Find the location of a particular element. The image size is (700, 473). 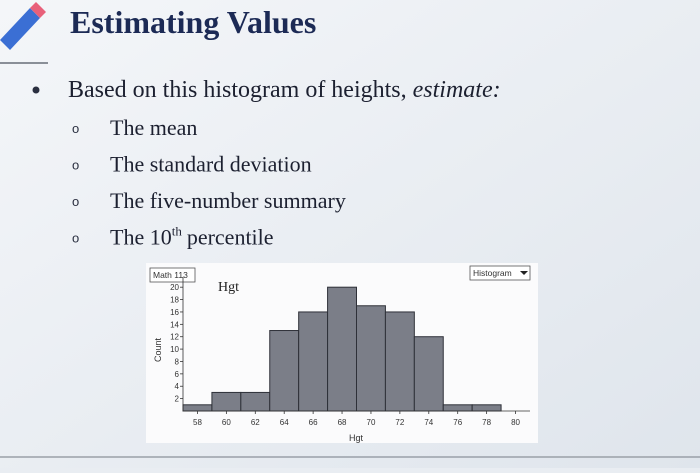

menu-arrow is located at coordinates (524, 273).